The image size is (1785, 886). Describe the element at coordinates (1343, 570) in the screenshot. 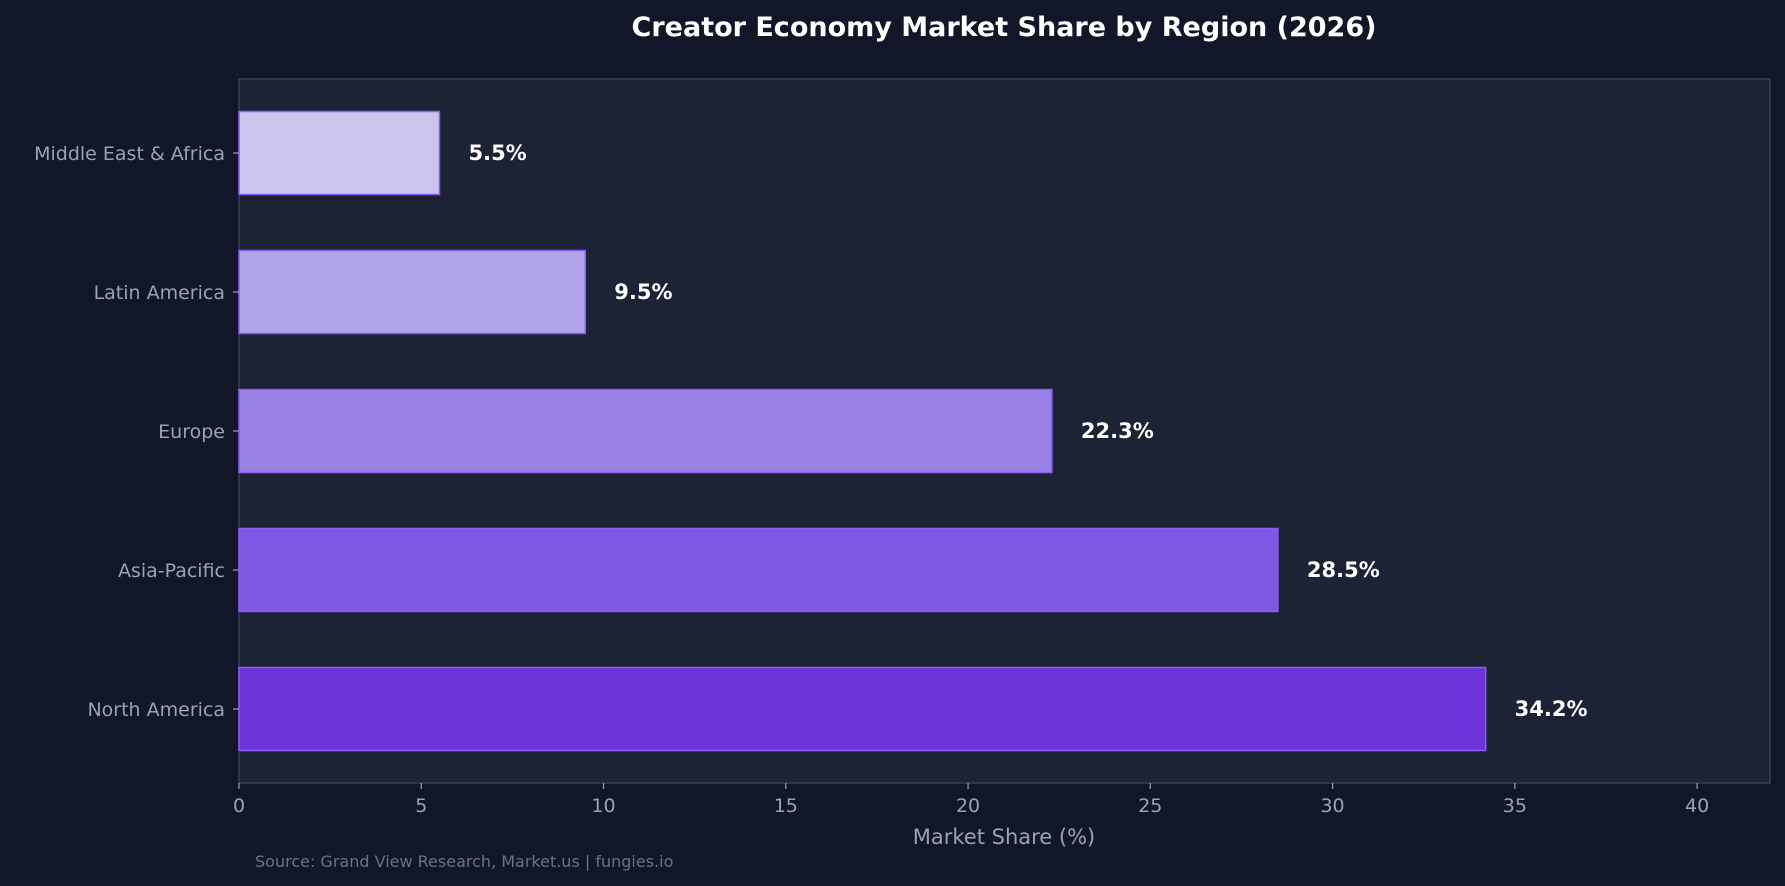

I see `value-label-asia-pacific: 28.5%` at that location.